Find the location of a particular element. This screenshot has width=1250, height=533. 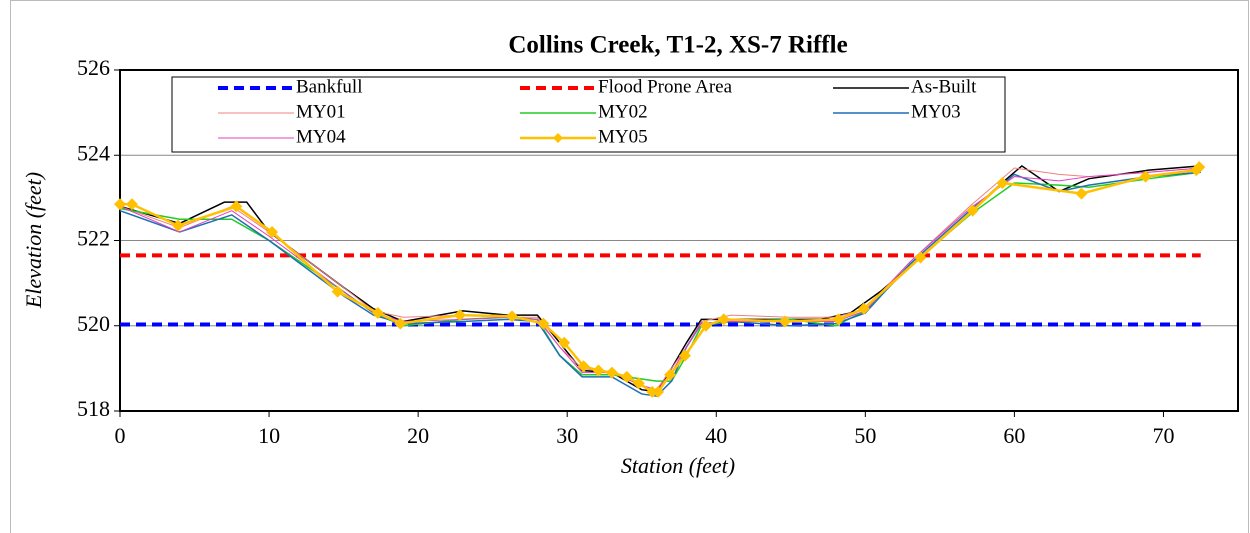

legend-marker is located at coordinates (558, 138).